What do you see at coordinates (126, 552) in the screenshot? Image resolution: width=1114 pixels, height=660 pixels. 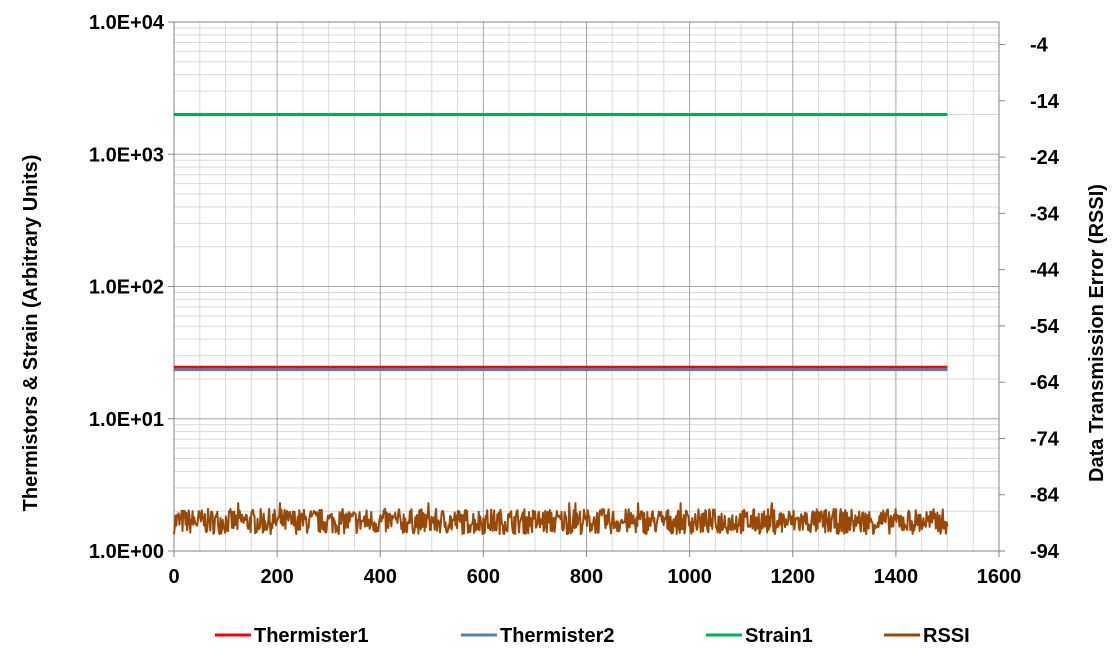 I see `left-y-tick-label: 1.0E+00` at bounding box center [126, 552].